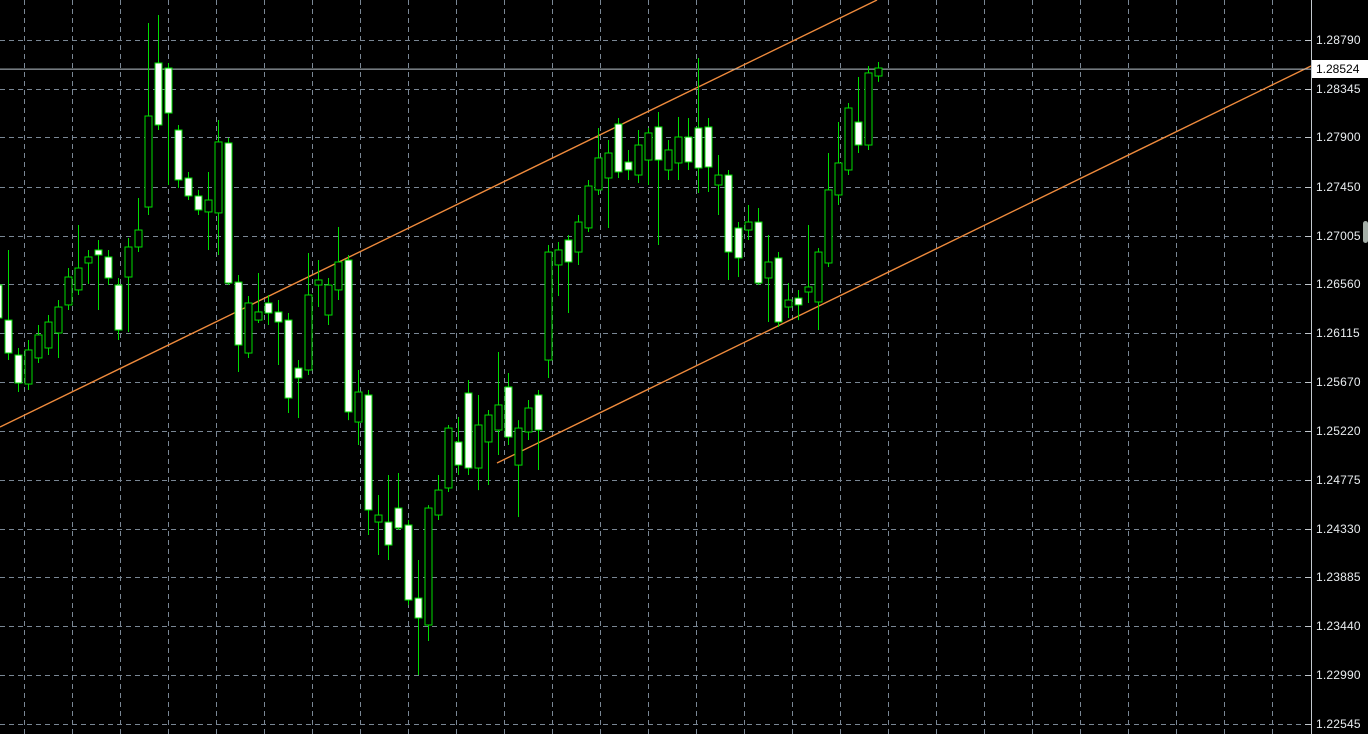  Describe the element at coordinates (1338, 577) in the screenshot. I see `price-axis-label: 1.23885` at that location.